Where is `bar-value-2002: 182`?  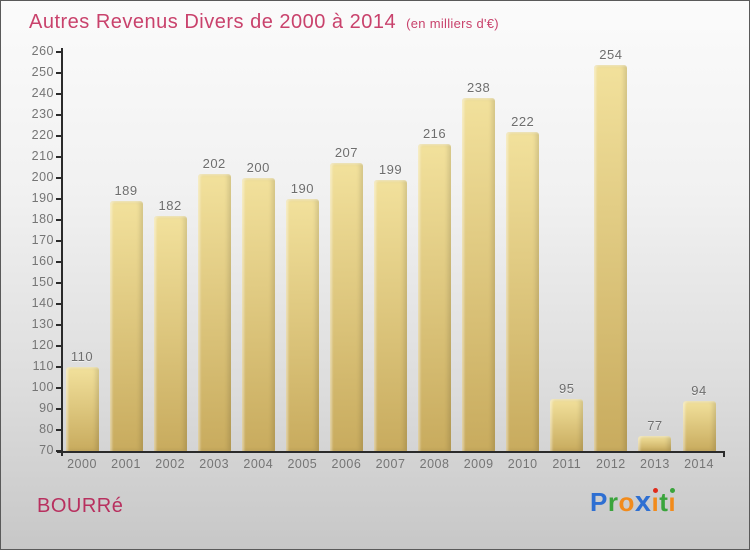
bar-value-2002: 182 is located at coordinates (170, 205).